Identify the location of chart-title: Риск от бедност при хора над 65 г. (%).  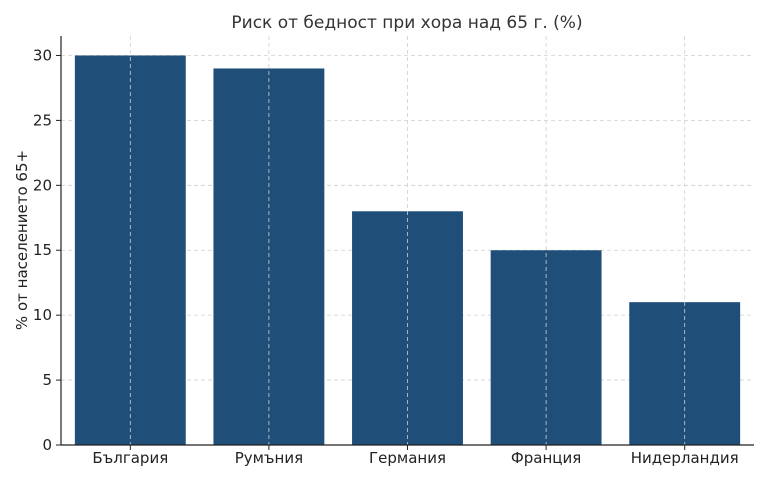
(406, 23).